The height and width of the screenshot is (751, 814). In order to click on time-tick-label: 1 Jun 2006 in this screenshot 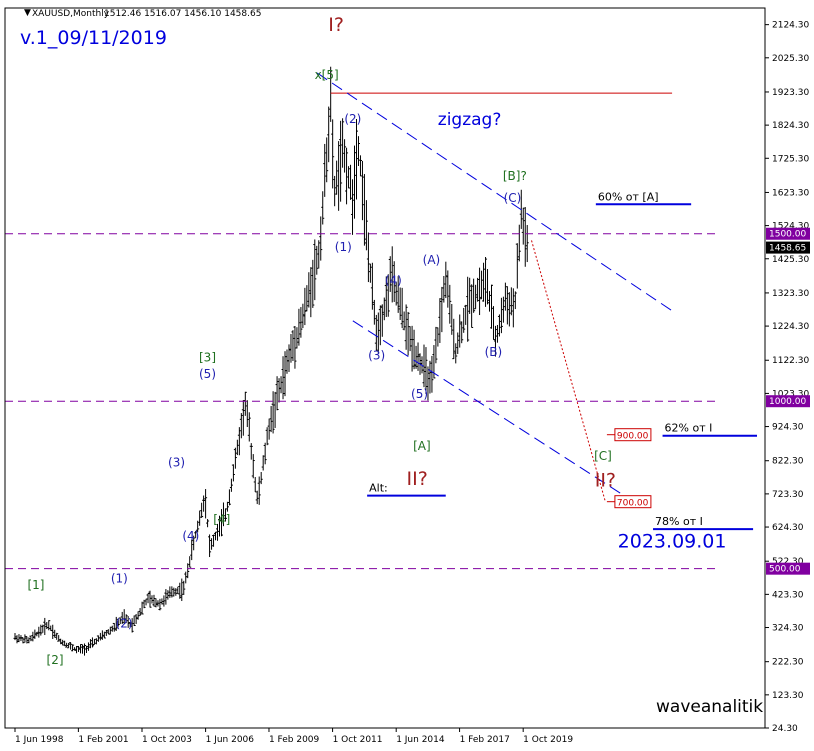, I will do `click(230, 740)`.